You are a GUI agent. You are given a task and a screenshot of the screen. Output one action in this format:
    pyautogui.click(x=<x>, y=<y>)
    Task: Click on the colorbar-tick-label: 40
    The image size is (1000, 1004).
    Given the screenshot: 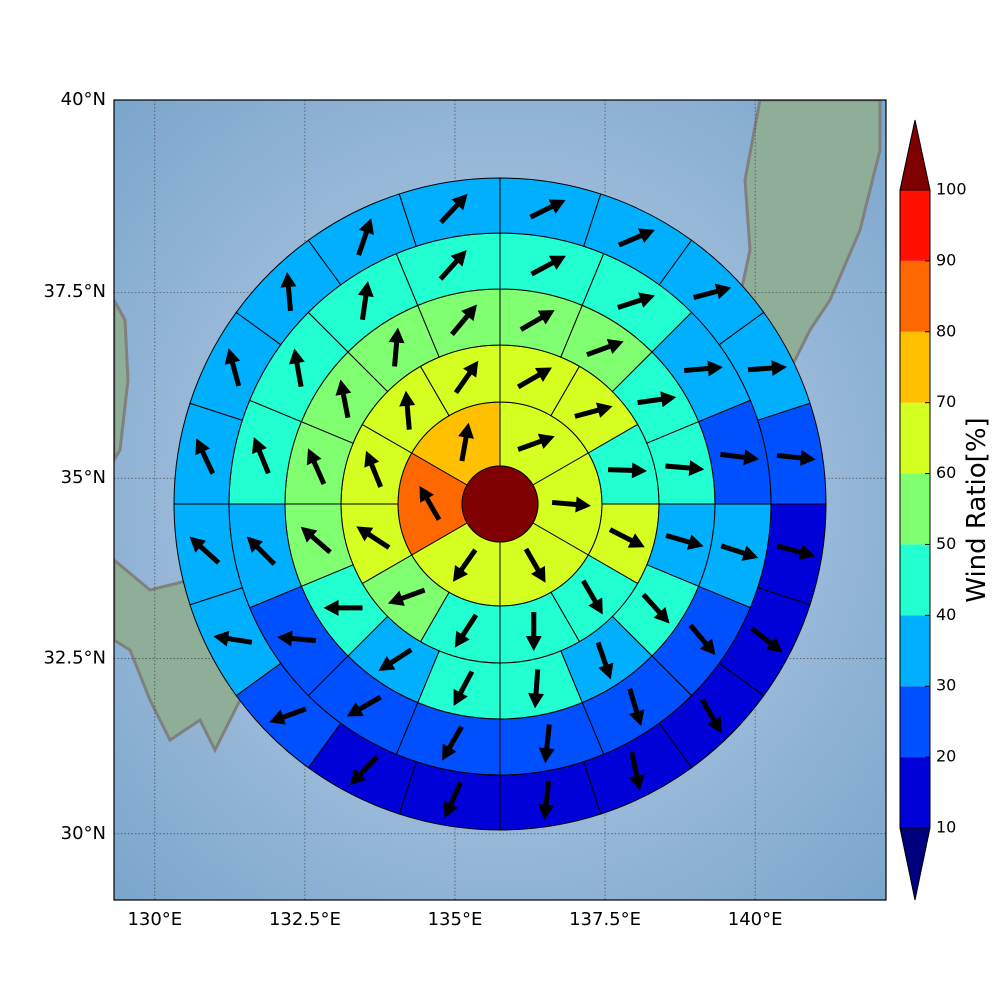 What is the action you would take?
    pyautogui.click(x=946, y=614)
    